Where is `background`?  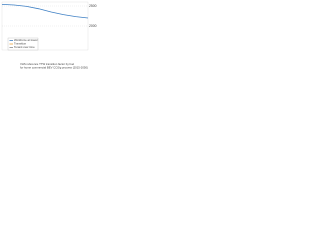 background is located at coordinates (50, 37).